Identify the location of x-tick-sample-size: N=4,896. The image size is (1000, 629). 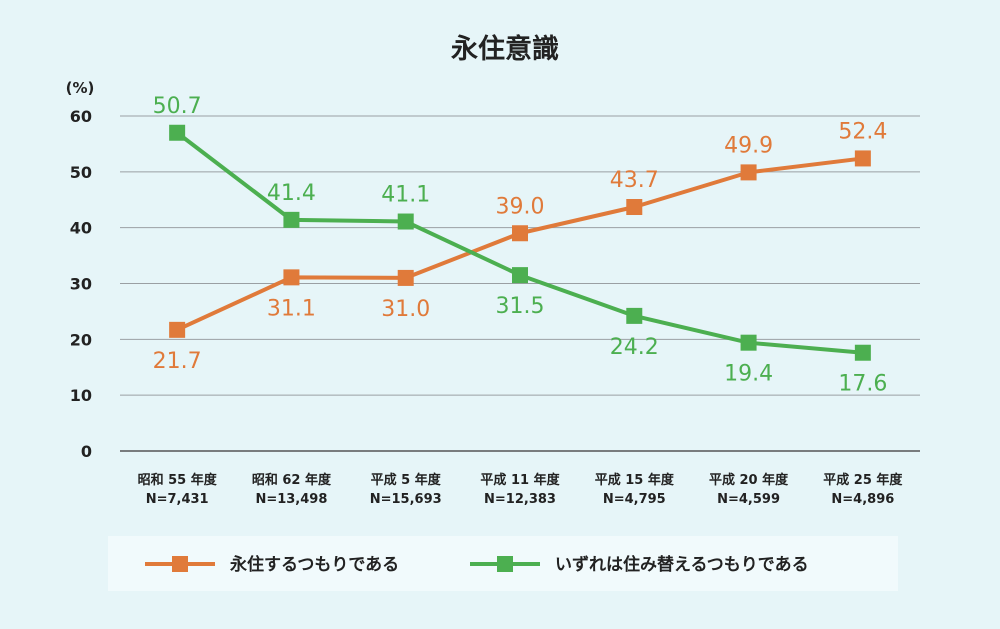
(862, 499).